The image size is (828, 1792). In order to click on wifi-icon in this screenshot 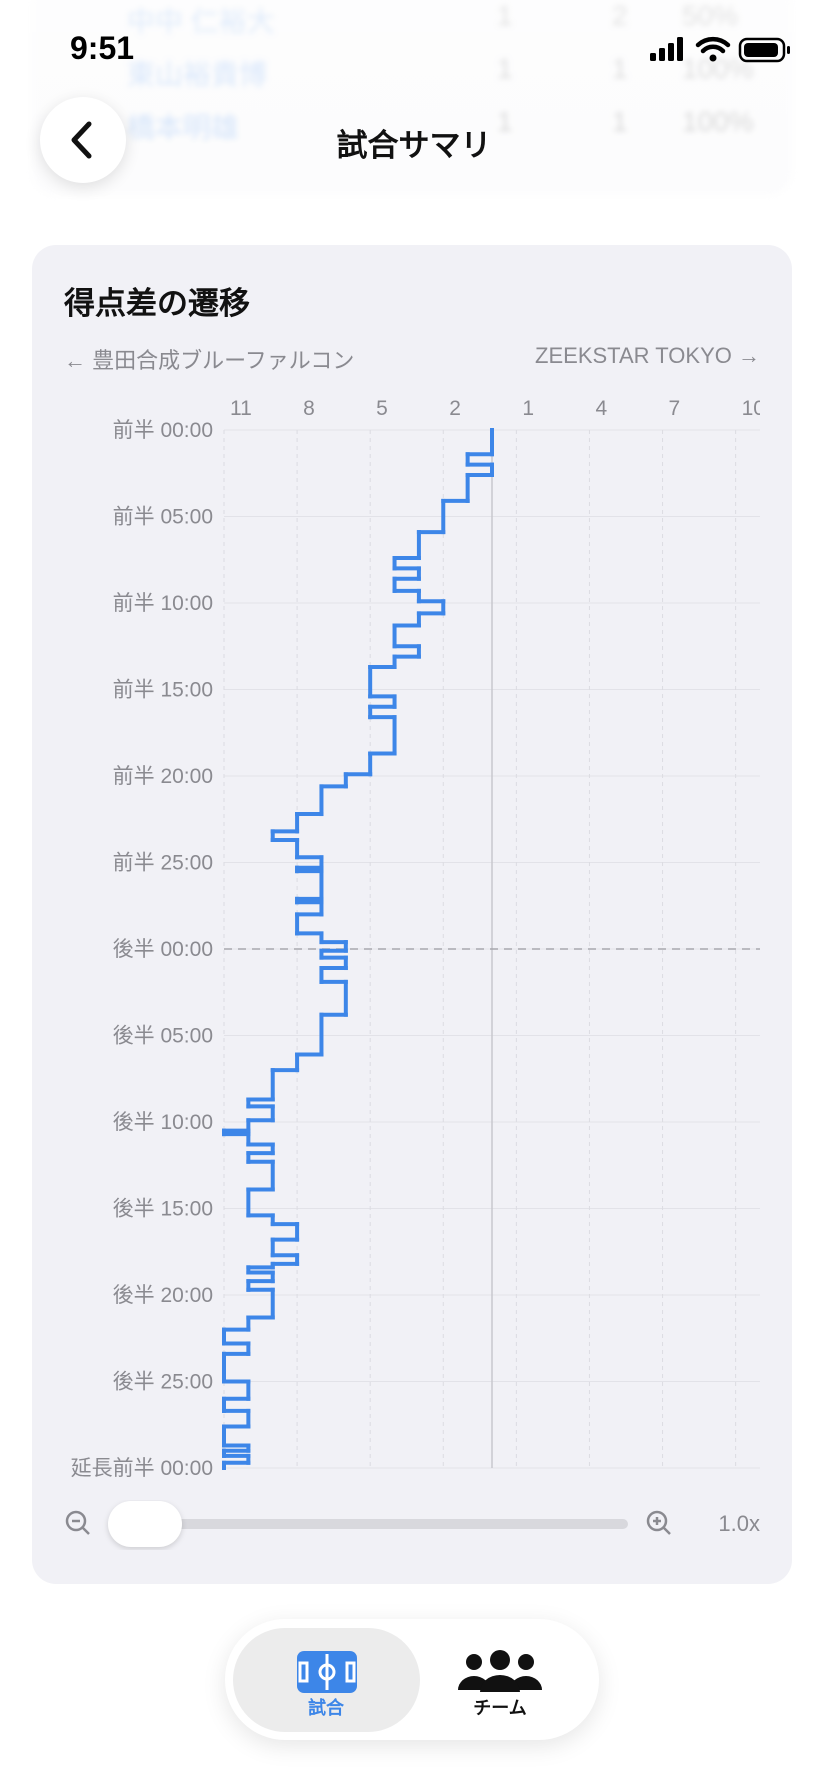, I will do `click(713, 45)`.